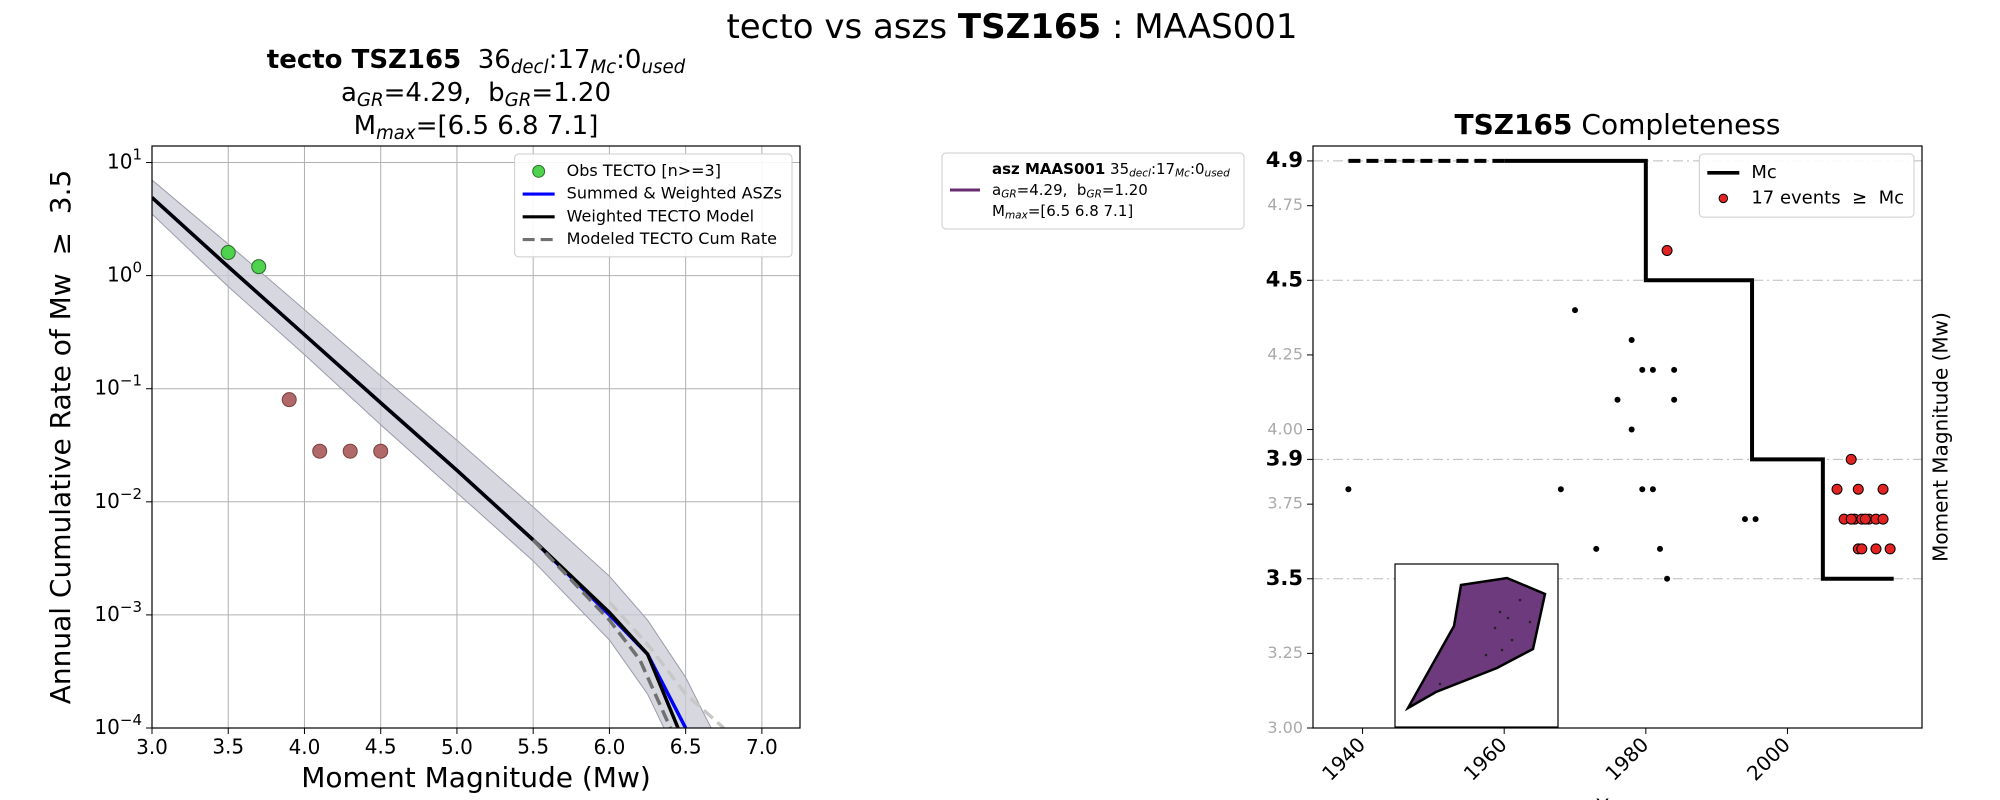  I want to click on y-tick-label-exponent: 1, so click(137, 154).